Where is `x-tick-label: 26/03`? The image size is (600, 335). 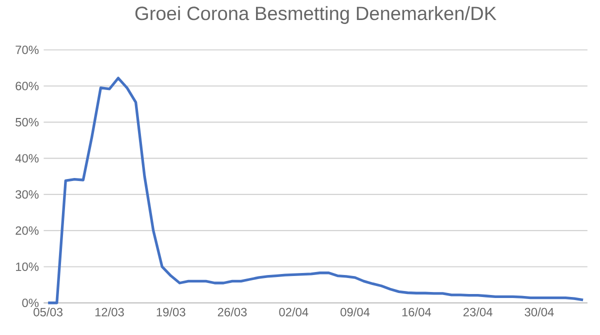 x-tick-label: 26/03 is located at coordinates (232, 311).